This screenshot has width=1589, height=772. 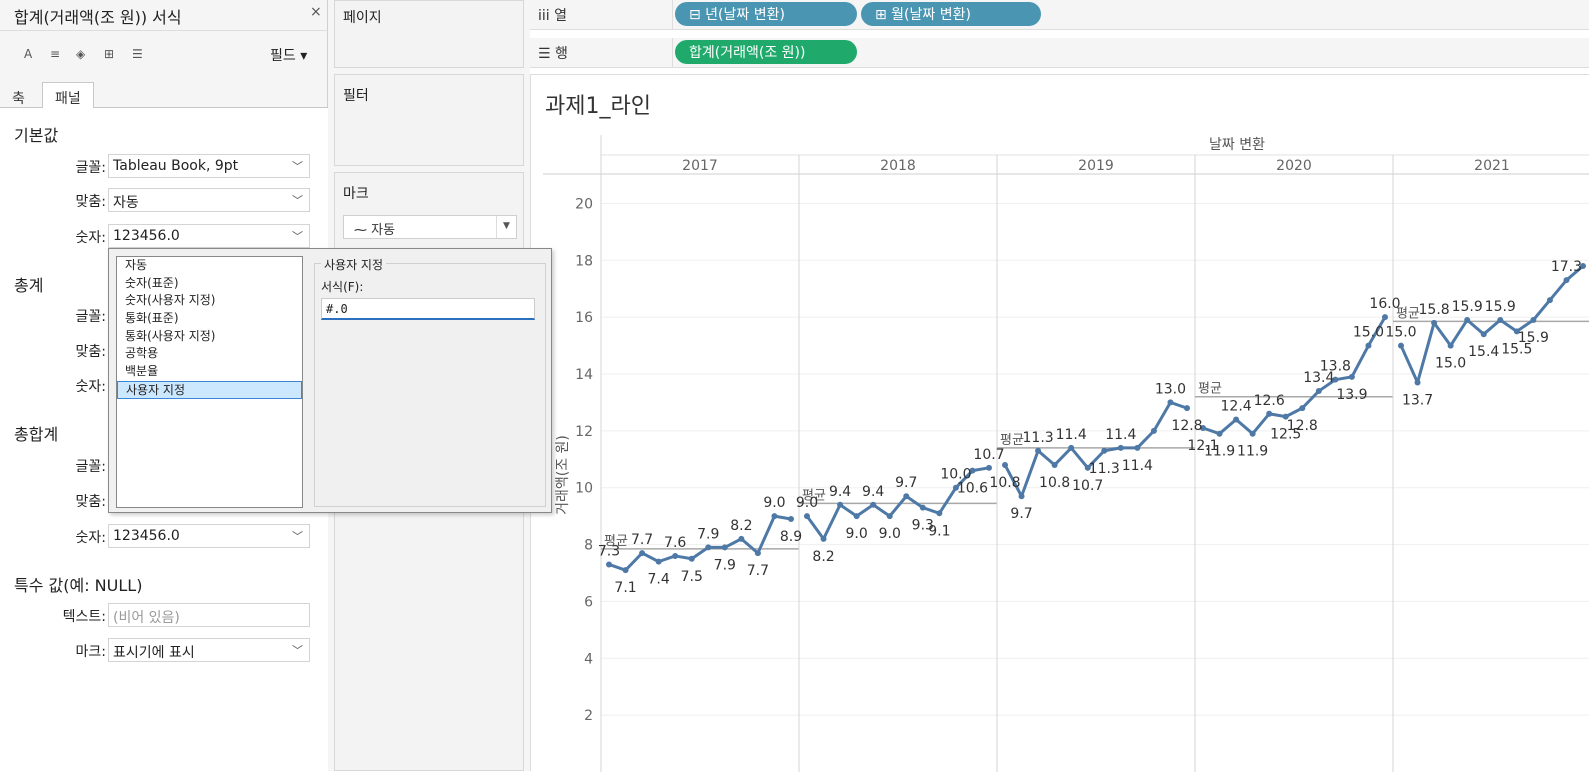 I want to click on format-type-item: 공학용, so click(x=142, y=353).